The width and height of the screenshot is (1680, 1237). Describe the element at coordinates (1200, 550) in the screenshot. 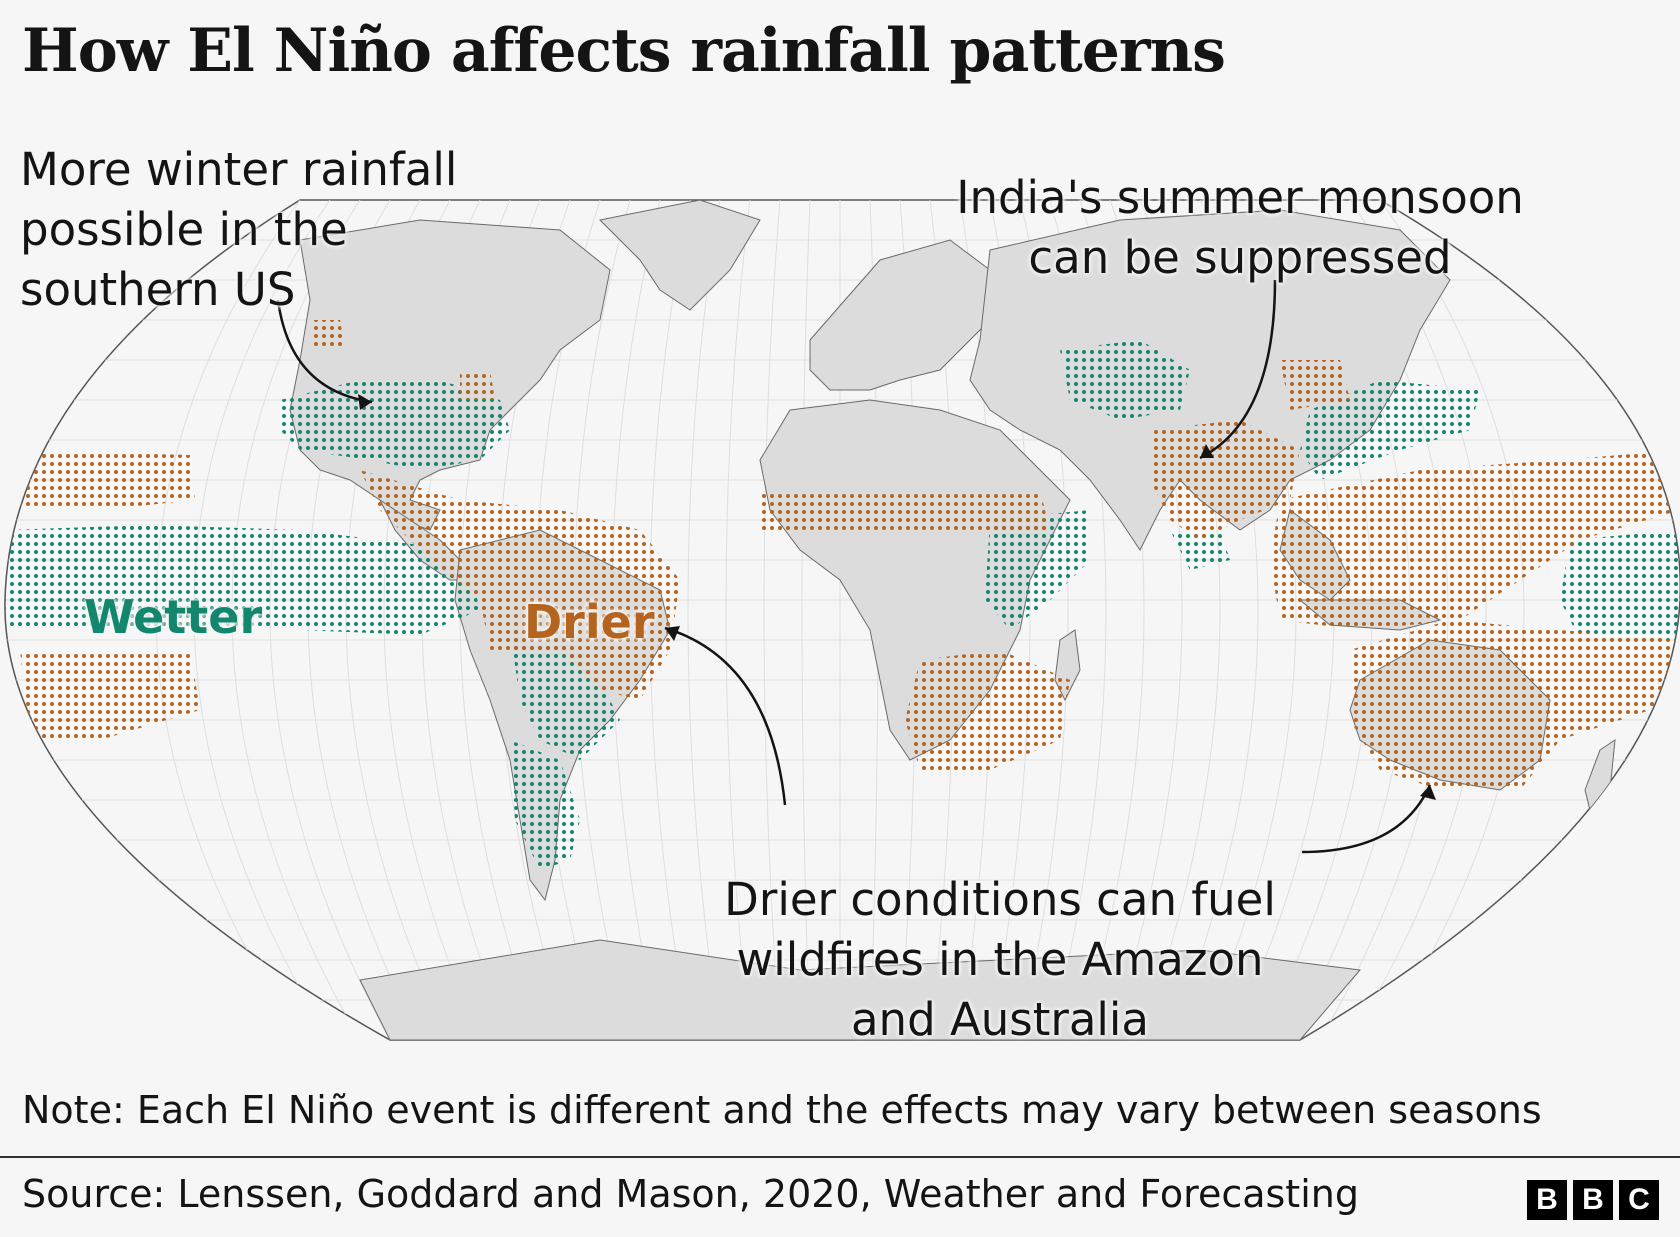

I see `wetter-sri-lanka` at that location.